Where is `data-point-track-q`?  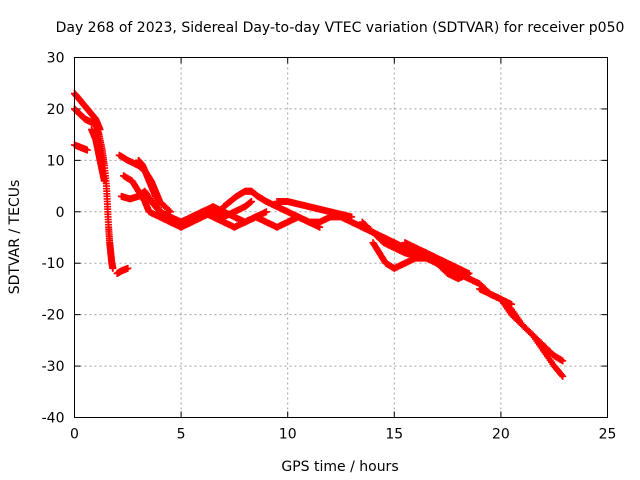
data-point-track-q is located at coordinates (563, 361).